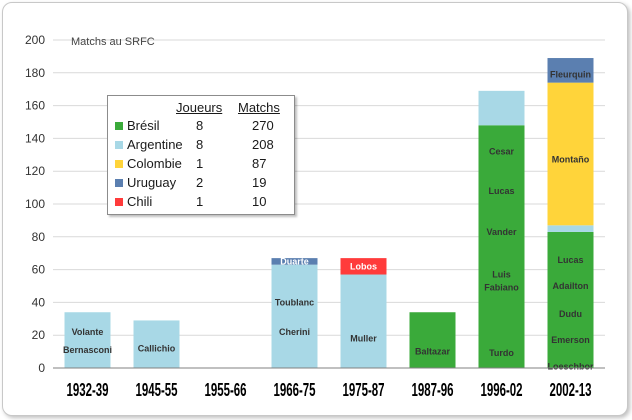 This screenshot has height=420, width=632. What do you see at coordinates (501, 353) in the screenshot?
I see `player-label: Turdo` at bounding box center [501, 353].